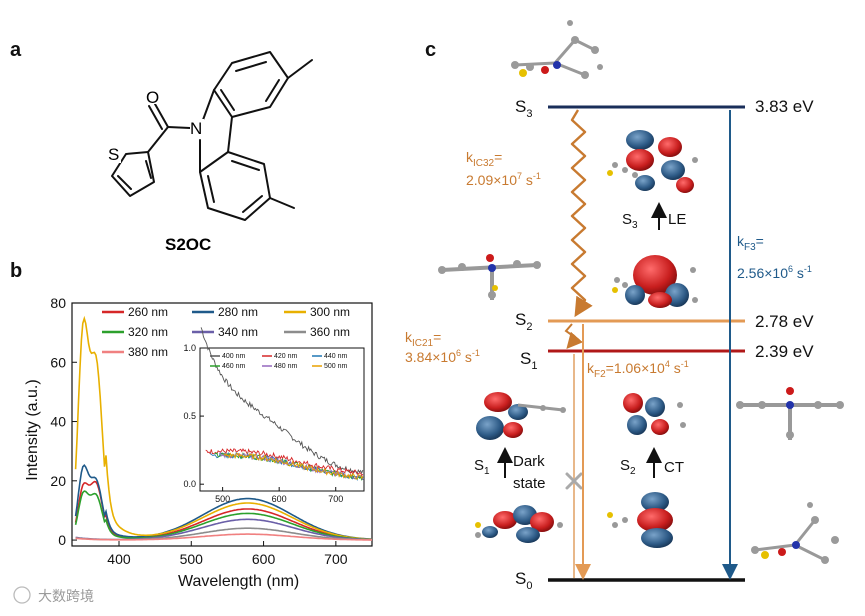 This screenshot has width=865, height=616. What do you see at coordinates (423, 339) in the screenshot?
I see `rate-kic21: kIC21=` at bounding box center [423, 339].